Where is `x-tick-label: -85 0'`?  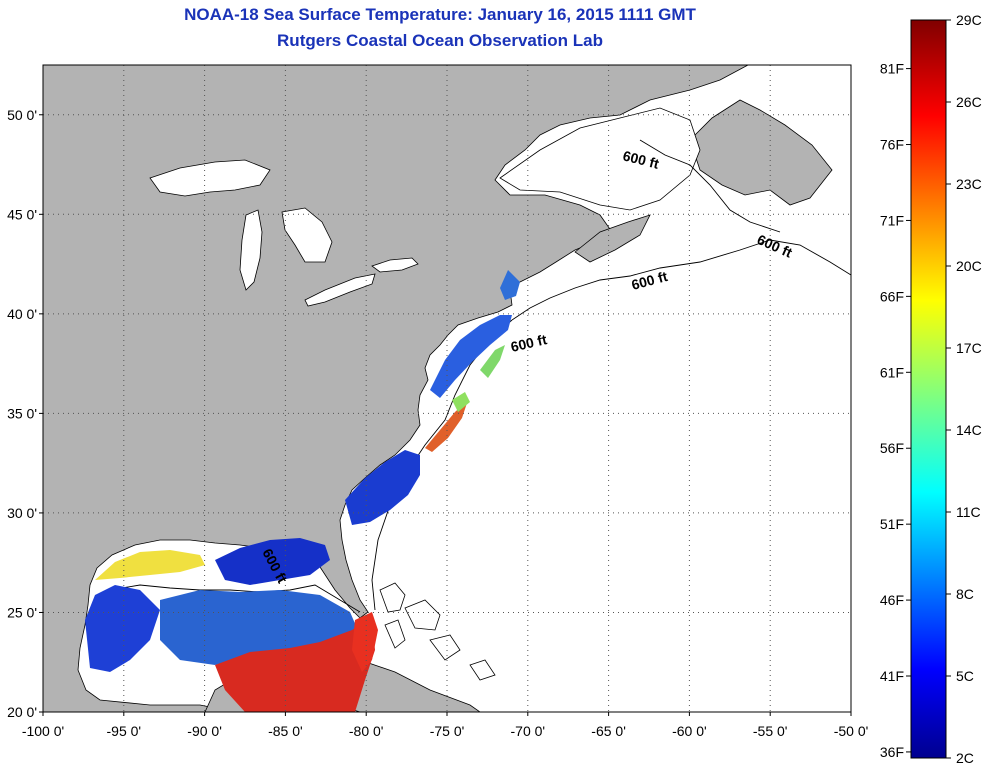 x-tick-label: -85 0' is located at coordinates (285, 731).